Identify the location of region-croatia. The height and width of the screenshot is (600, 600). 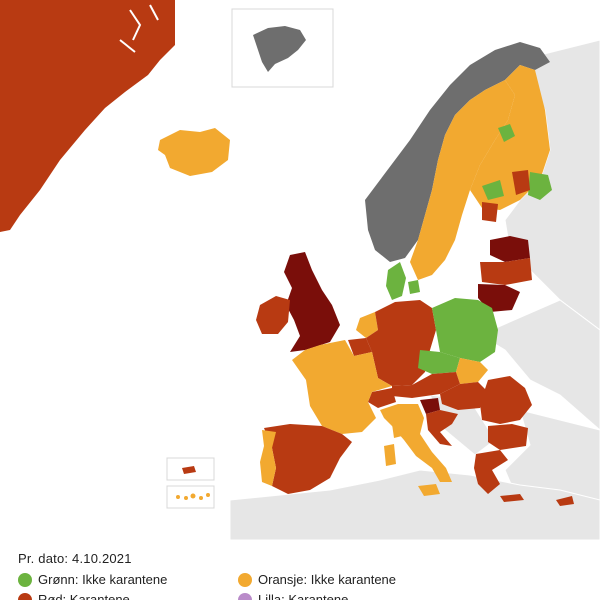
(442, 428).